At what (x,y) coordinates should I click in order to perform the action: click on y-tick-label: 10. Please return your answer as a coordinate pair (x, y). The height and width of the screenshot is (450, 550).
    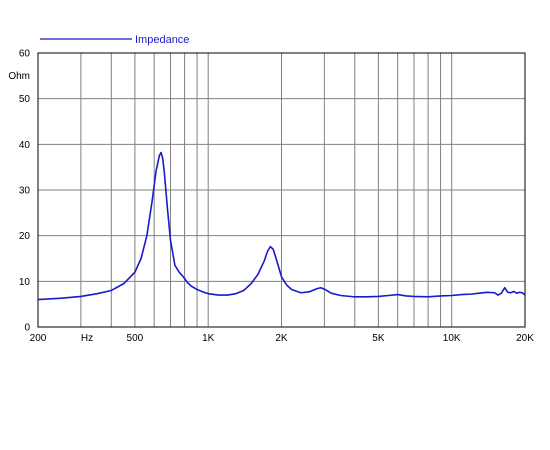
    Looking at the image, I should click on (25, 282).